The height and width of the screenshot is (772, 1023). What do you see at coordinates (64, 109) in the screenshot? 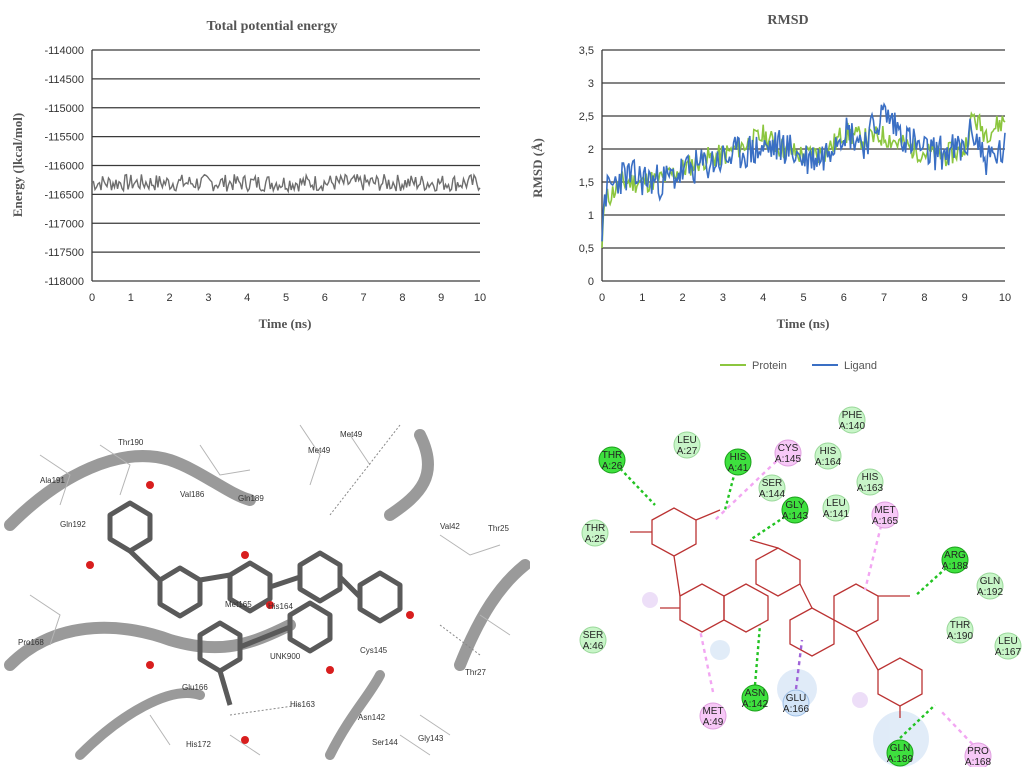
I see `y-tick-label: -115000` at bounding box center [64, 109].